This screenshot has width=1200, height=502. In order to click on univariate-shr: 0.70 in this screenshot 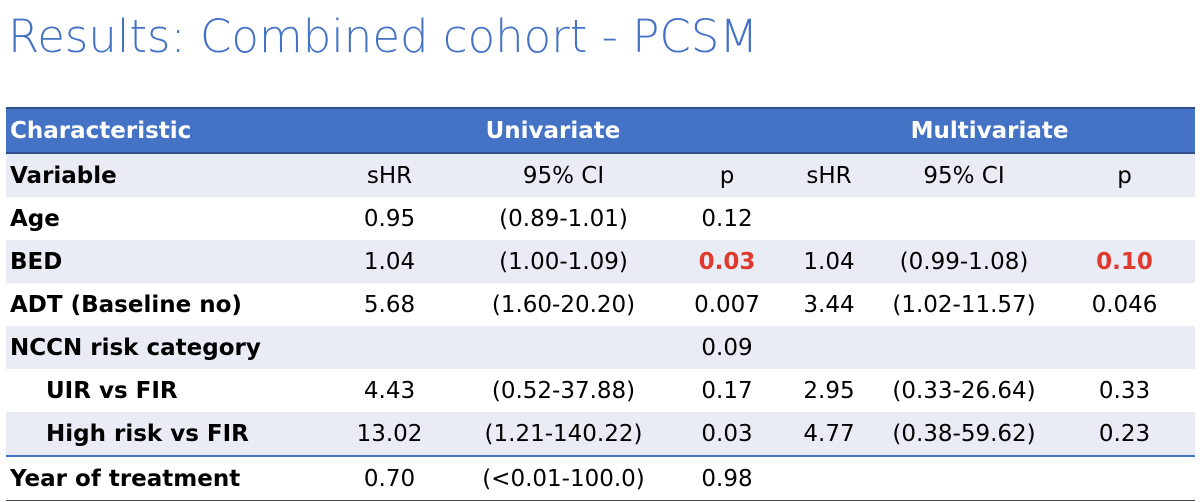, I will do `click(389, 478)`.